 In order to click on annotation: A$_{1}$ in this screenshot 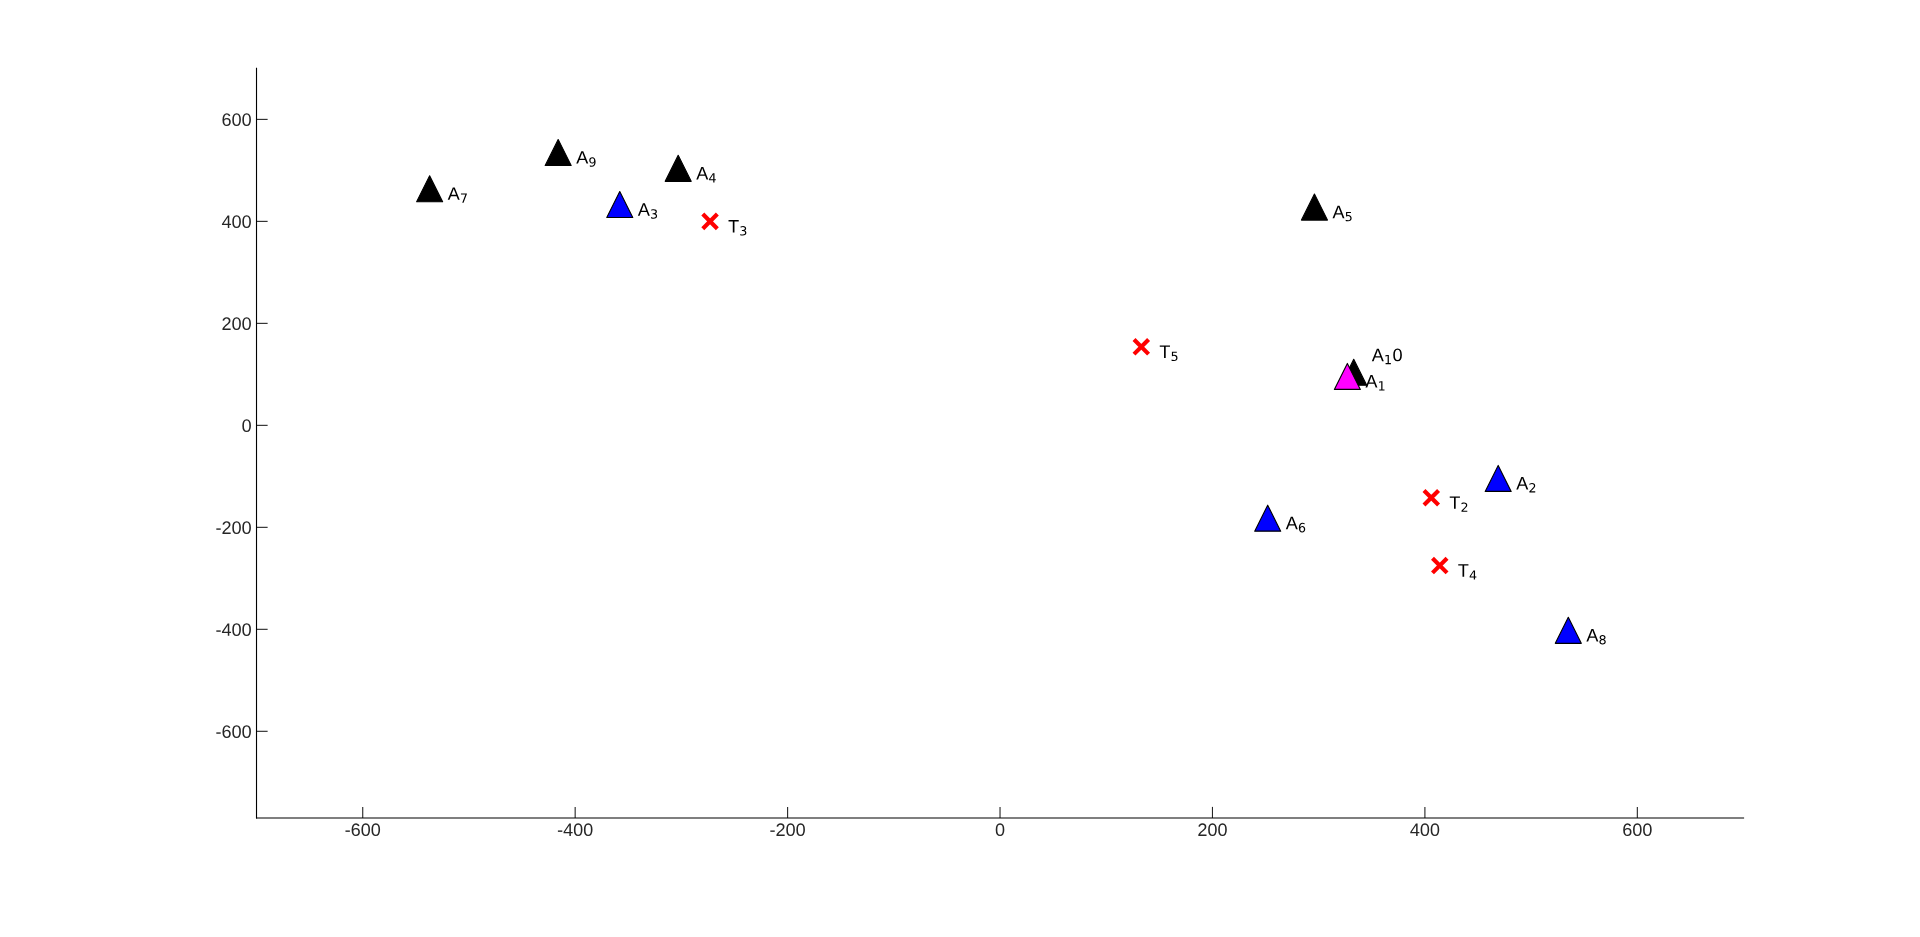, I will do `click(1375, 383)`.